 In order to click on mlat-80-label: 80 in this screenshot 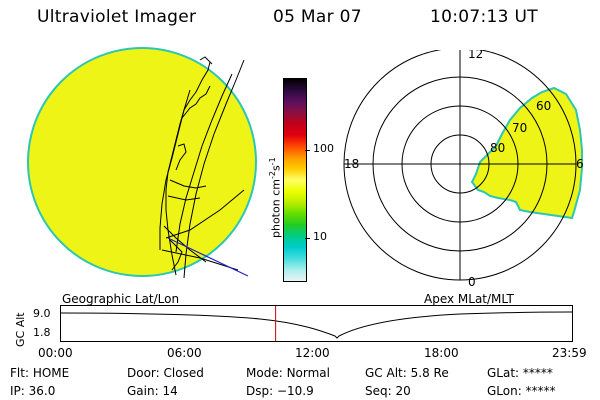, I will do `click(497, 148)`.